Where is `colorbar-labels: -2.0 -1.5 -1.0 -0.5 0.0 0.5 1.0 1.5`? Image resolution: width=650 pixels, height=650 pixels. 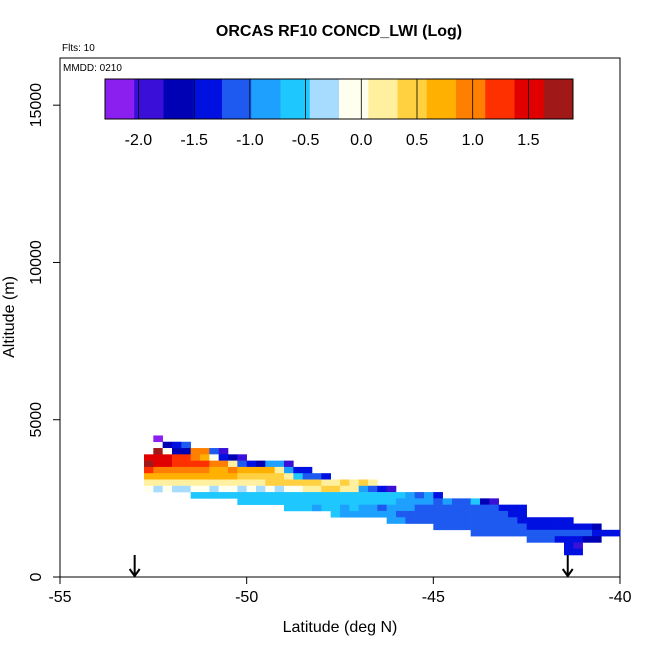 colorbar-labels: -2.0 -1.5 -1.0 -0.5 0.0 0.5 1.0 1.5 is located at coordinates (332, 140).